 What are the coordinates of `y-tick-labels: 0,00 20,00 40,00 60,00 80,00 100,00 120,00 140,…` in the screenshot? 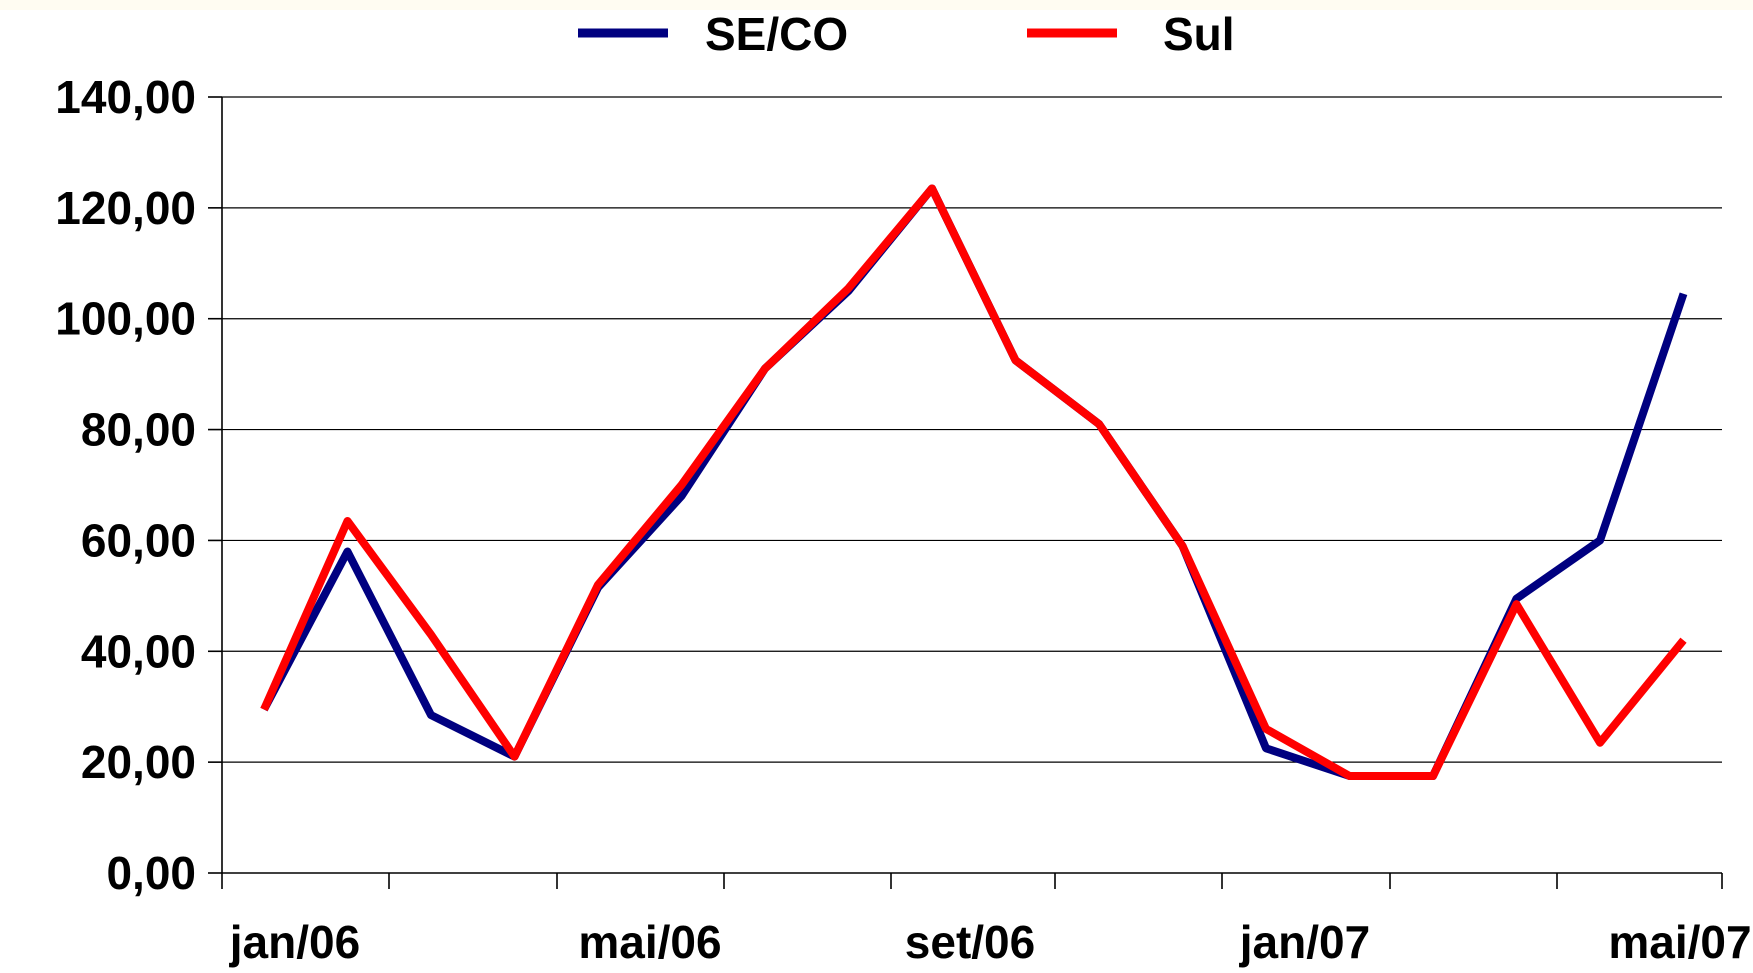 It's located at (125, 485).